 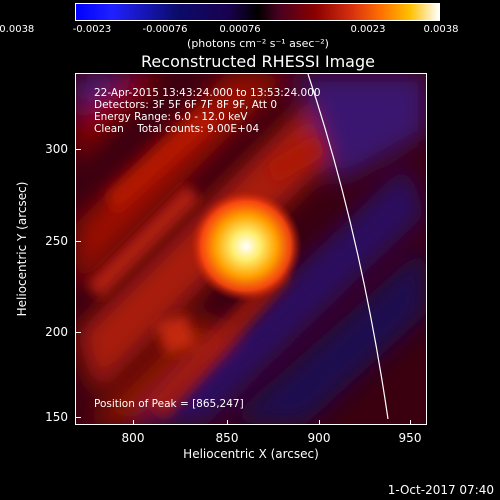 I want to click on info-peak-position: Position of Peak = [865,247], so click(x=169, y=404).